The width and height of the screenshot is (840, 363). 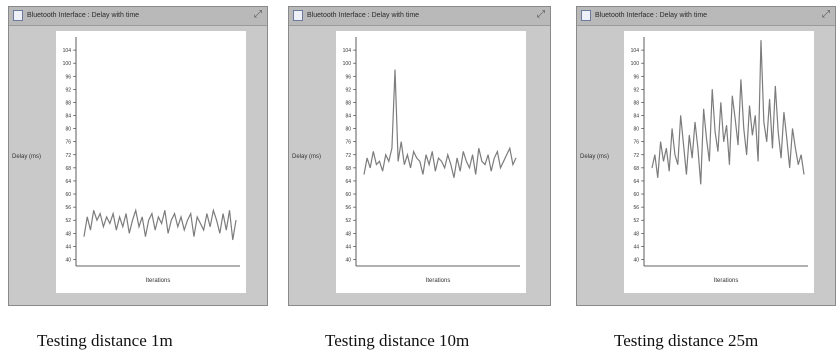 I want to click on y-tick-label: 96, so click(x=68, y=77).